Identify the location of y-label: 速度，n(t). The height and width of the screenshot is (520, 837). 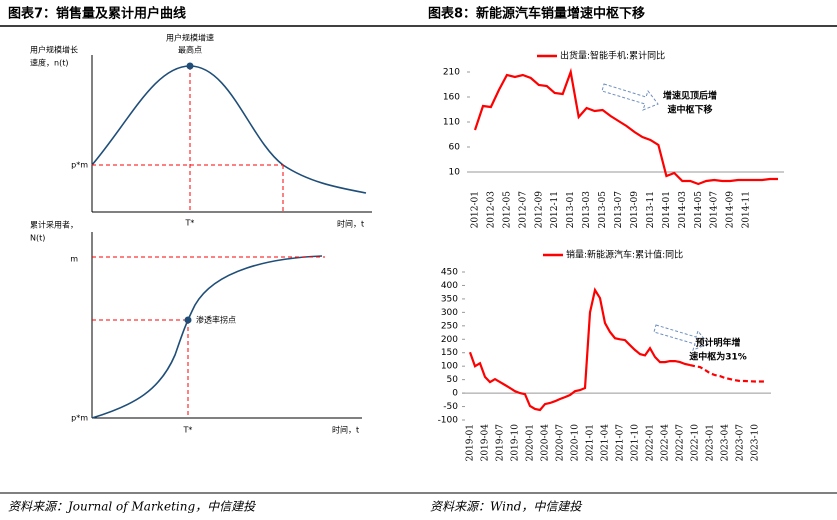
(49, 63).